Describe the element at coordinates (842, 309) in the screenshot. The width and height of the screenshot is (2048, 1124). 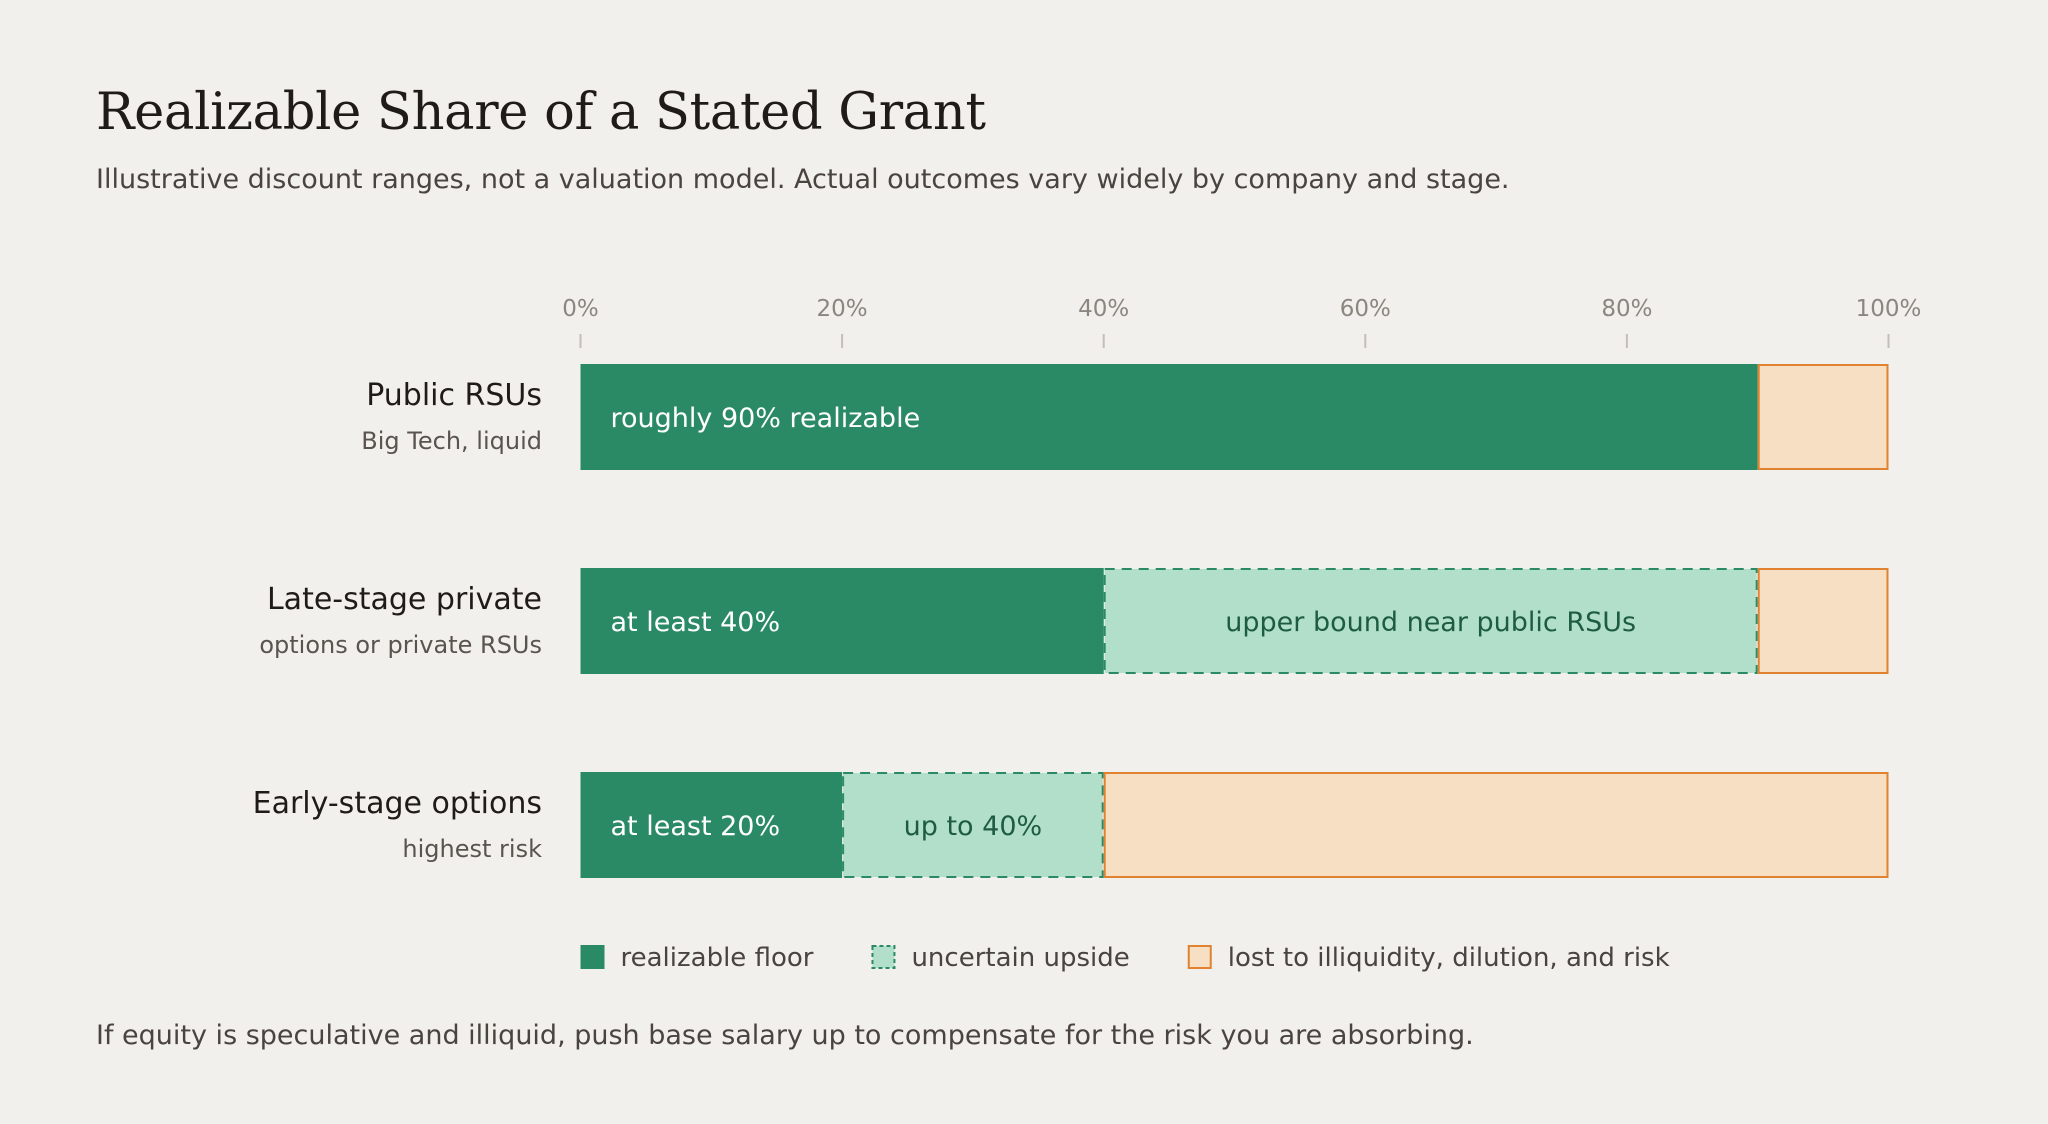
I see `x-tick-label: 20%` at that location.